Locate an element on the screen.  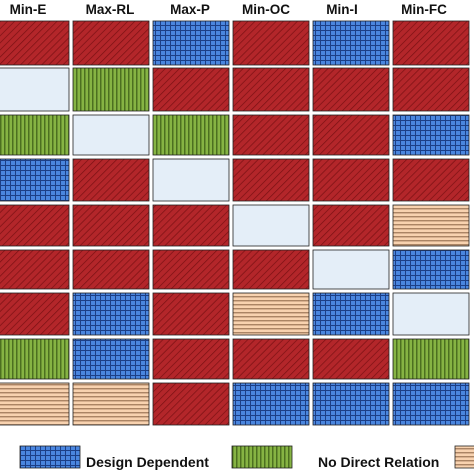
legend: Design Dependent No Direct Relation is located at coordinates (246, 457).